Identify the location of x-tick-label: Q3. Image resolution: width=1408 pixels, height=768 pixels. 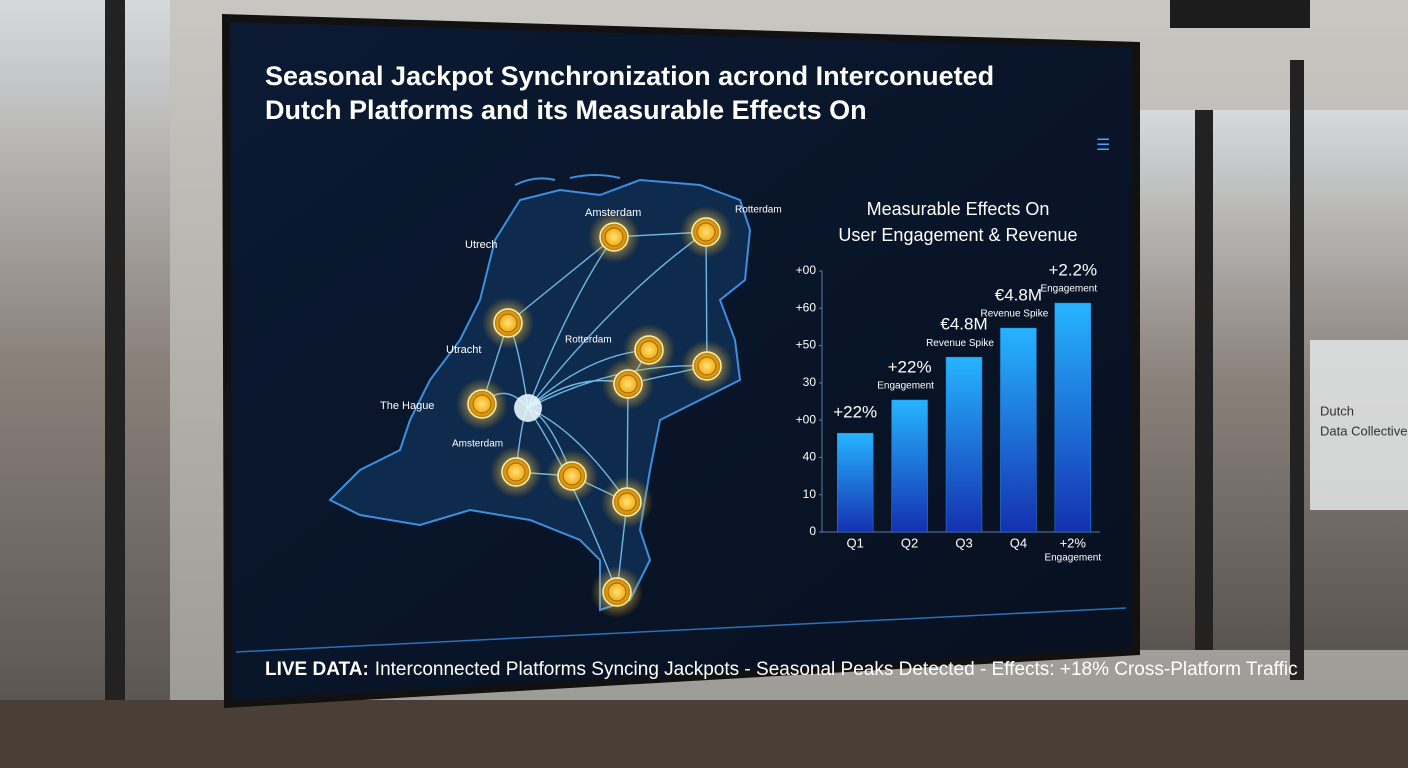
(963, 542).